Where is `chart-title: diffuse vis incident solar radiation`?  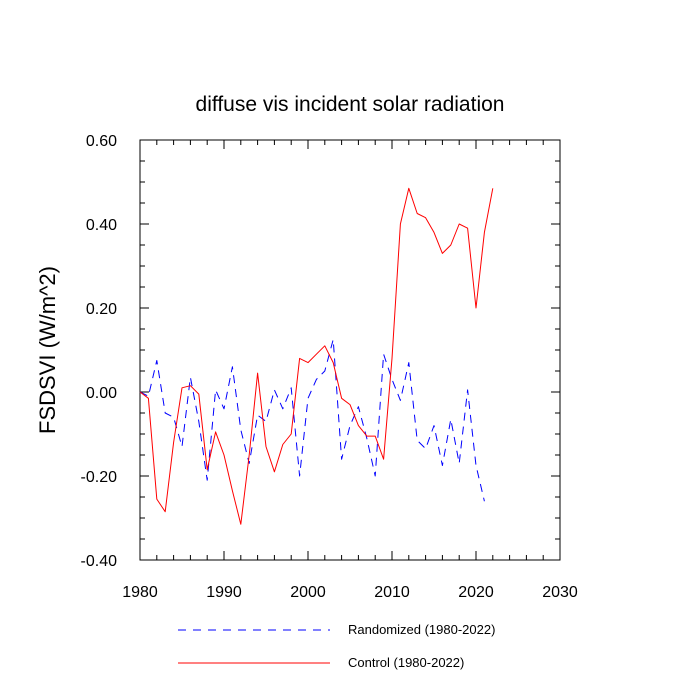 chart-title: diffuse vis incident solar radiation is located at coordinates (350, 104).